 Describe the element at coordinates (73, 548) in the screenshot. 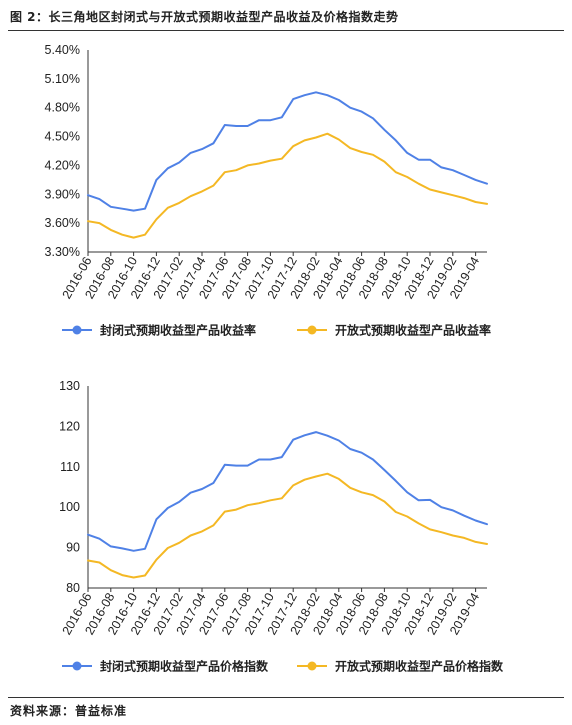

I see `y-tick-label: 90` at that location.